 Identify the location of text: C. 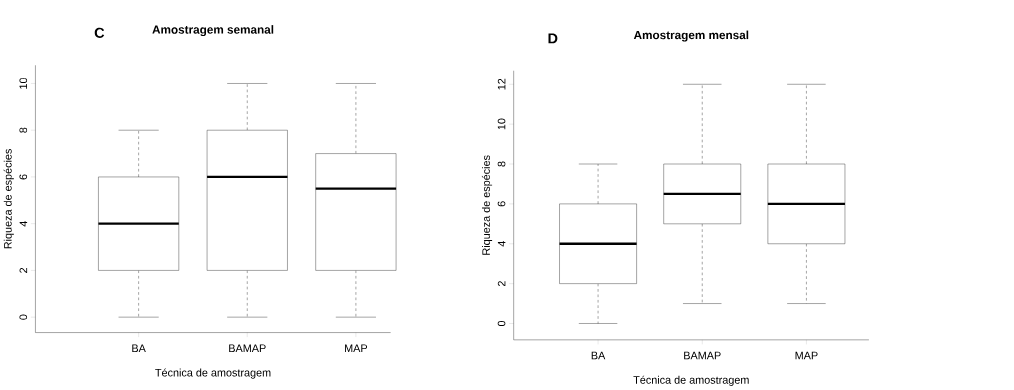
(99, 33).